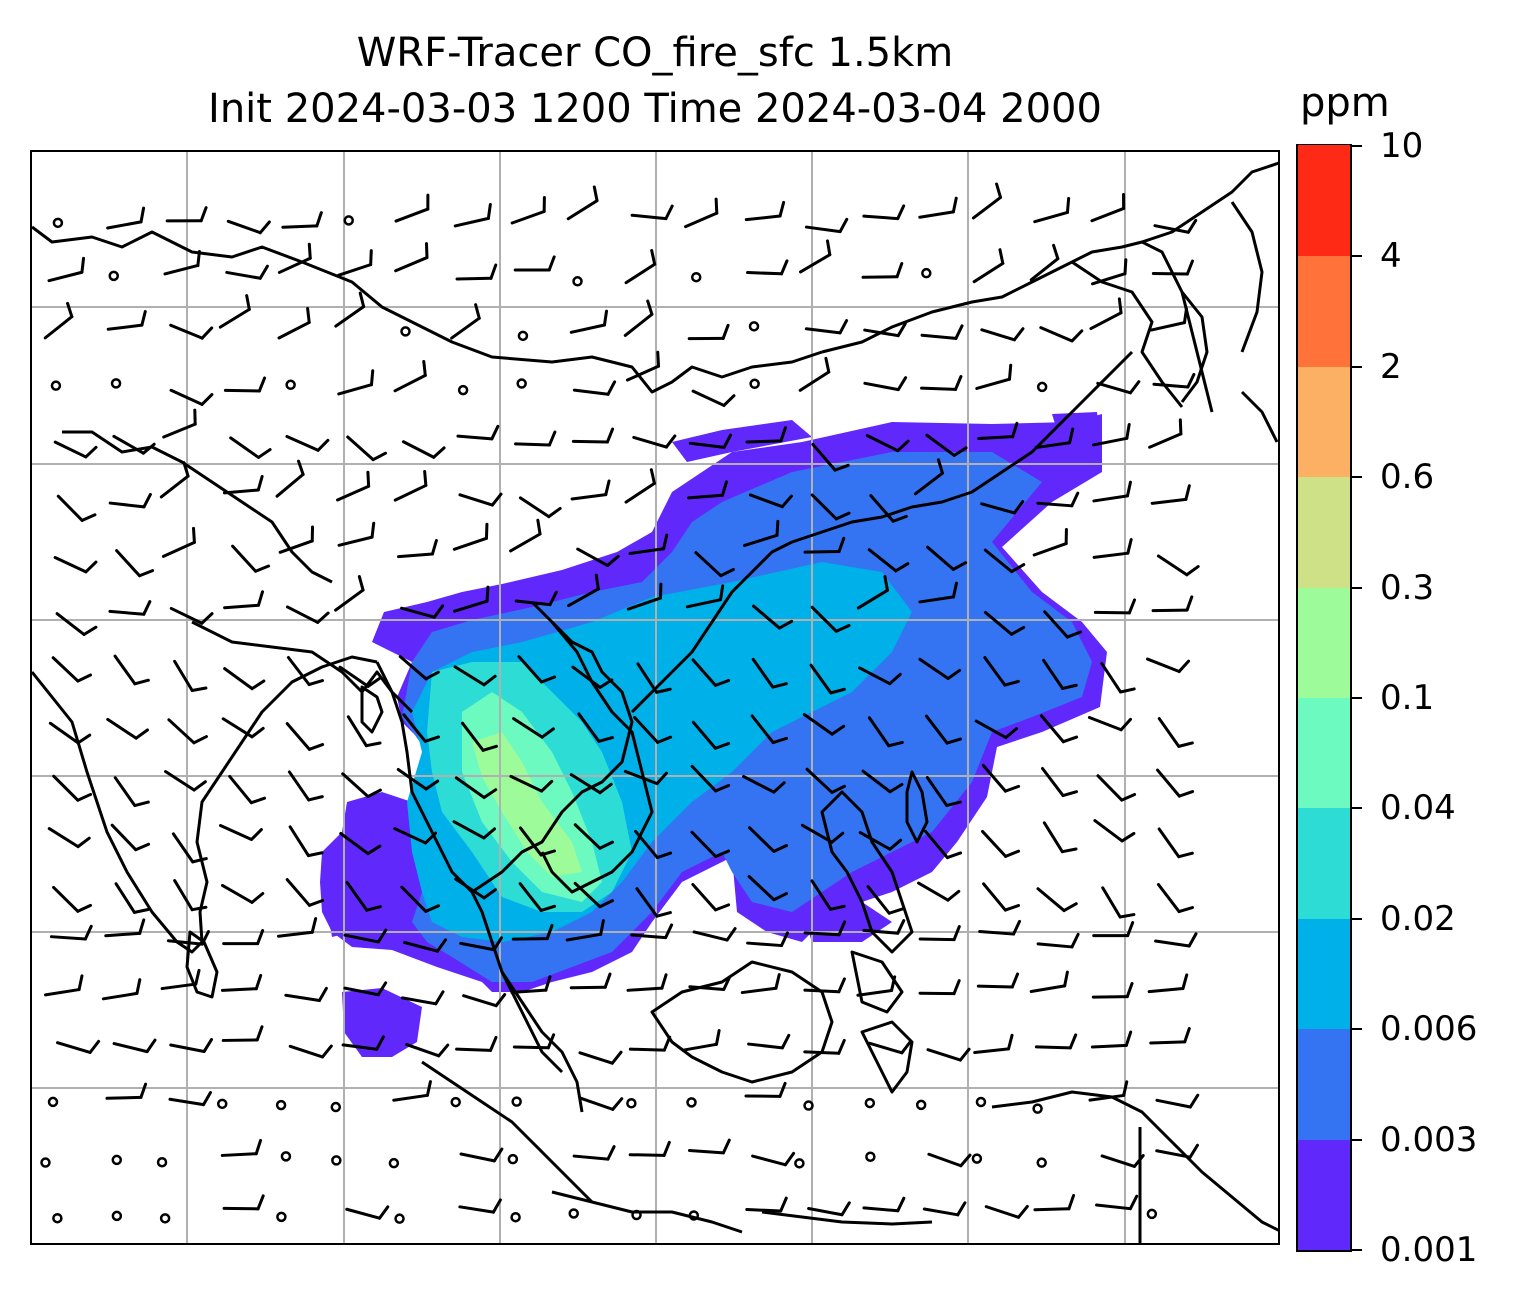 Image resolution: width=1528 pixels, height=1306 pixels. Describe the element at coordinates (1429, 1029) in the screenshot. I see `colorbar-tick-label: 0.006` at that location.